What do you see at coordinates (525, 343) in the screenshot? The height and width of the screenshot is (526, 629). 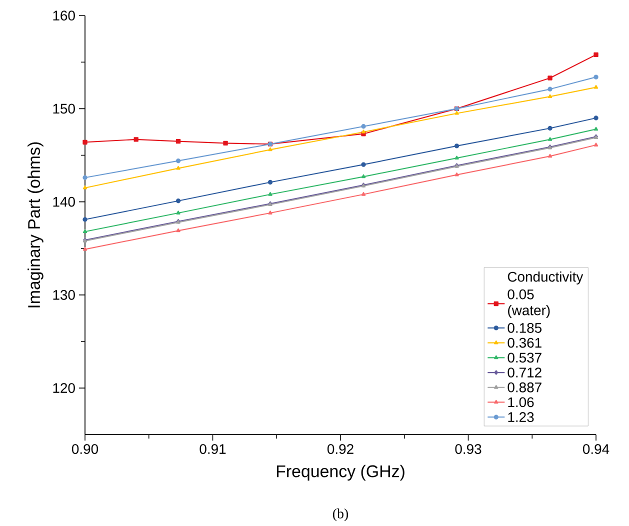 I see `legend-label: 0.361` at bounding box center [525, 343].